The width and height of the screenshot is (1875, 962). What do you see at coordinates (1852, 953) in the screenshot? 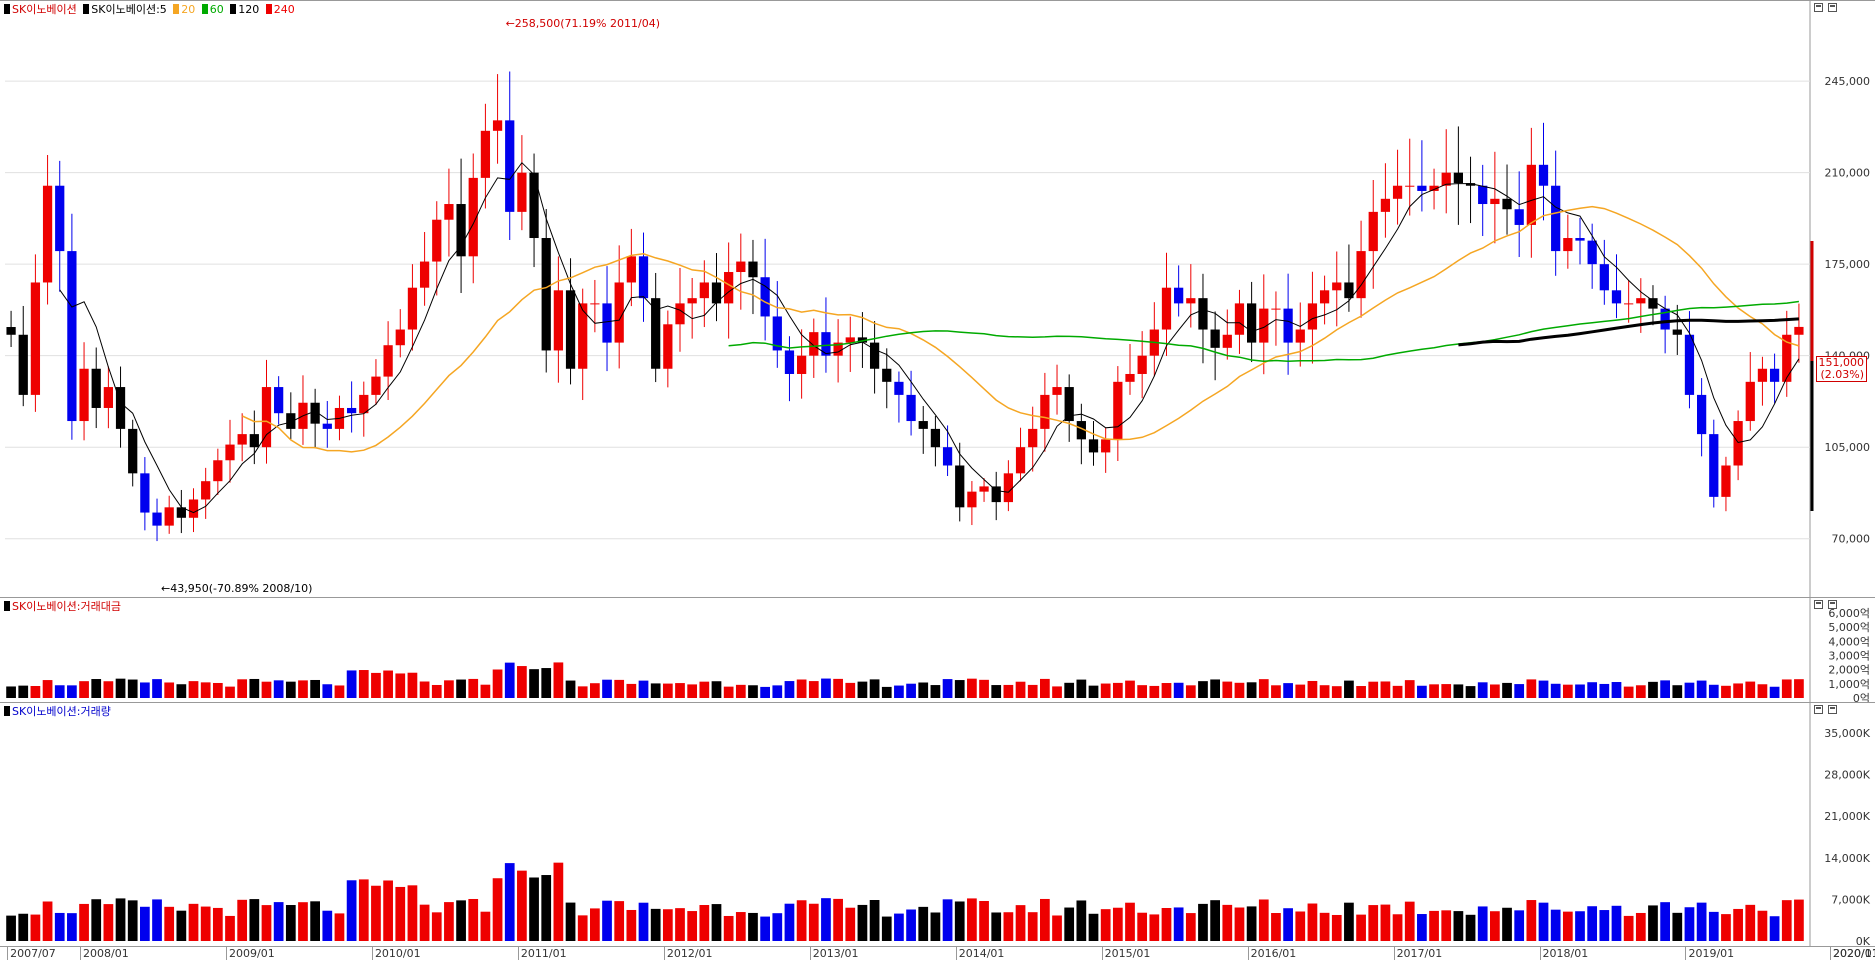
I see `x-axis-label: 2020/11` at bounding box center [1852, 953].